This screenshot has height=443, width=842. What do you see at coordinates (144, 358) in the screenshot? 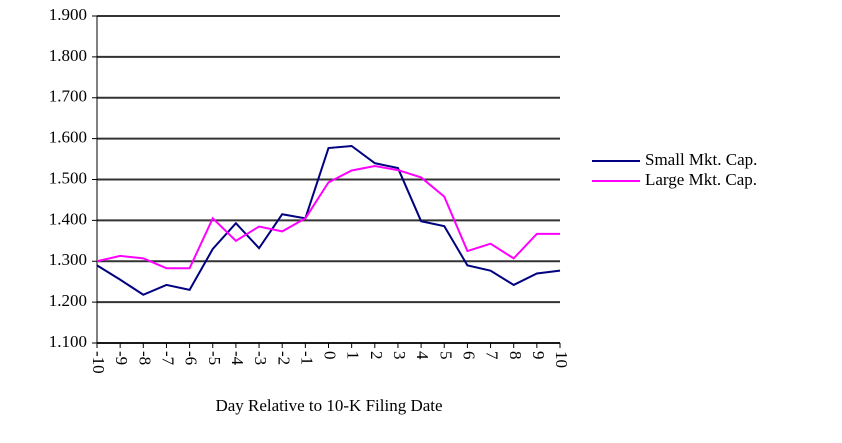
I see `x-tick-label: -8` at bounding box center [144, 358].